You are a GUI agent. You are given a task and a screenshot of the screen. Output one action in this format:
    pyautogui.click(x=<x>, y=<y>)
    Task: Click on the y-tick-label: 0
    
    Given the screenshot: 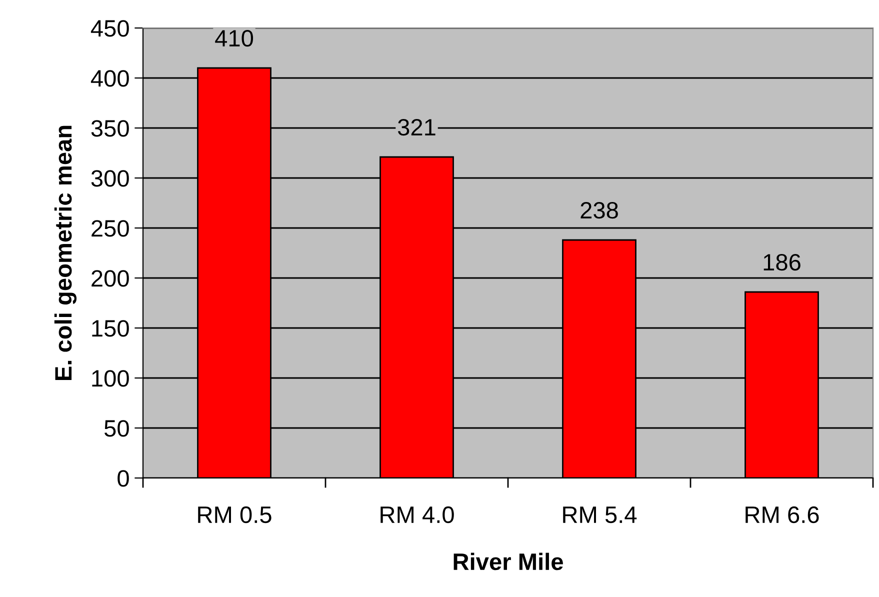 What is the action you would take?
    pyautogui.click(x=123, y=478)
    